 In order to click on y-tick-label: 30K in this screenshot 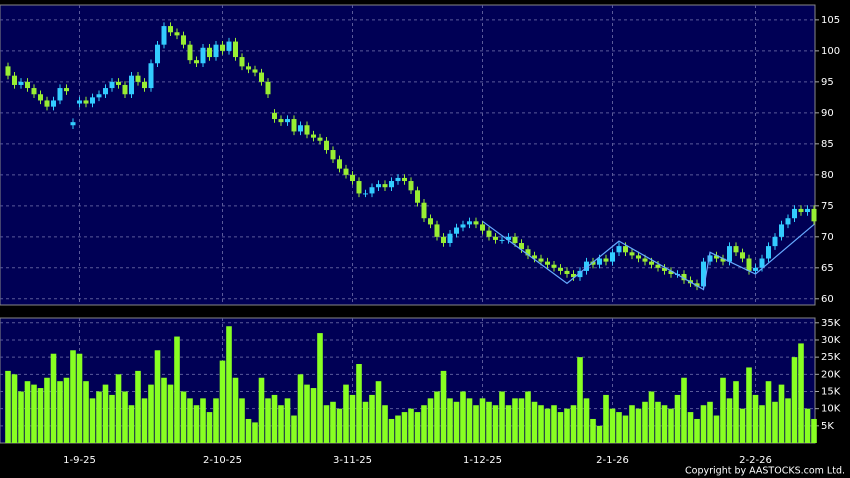, I will do `click(831, 340)`.